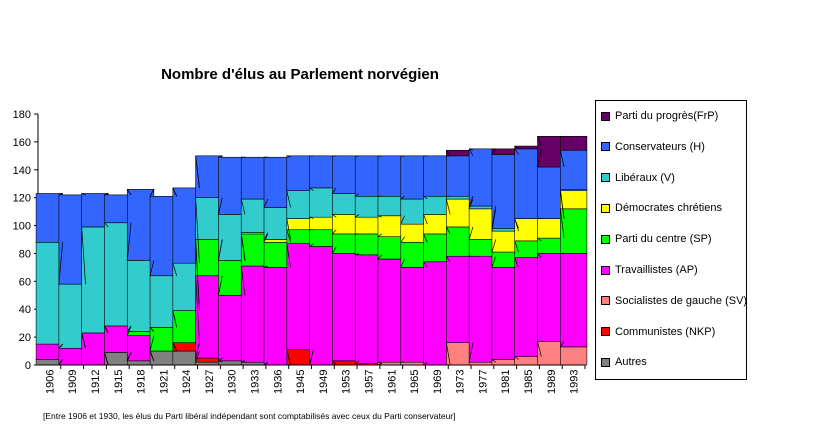  I want to click on legend-label: Démocrates chrétiens, so click(668, 208).